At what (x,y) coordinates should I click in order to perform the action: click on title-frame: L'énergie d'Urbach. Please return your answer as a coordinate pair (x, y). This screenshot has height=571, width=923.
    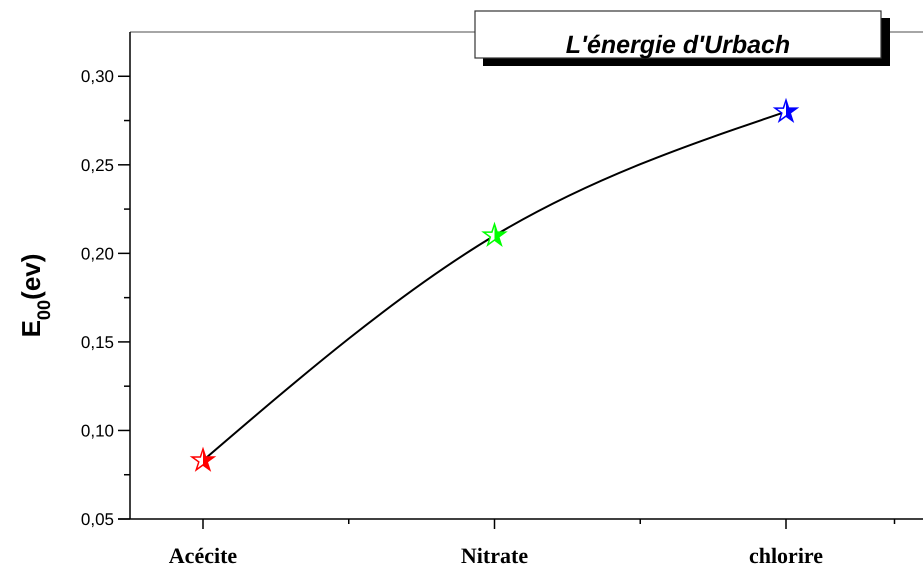
    Looking at the image, I should click on (682, 38).